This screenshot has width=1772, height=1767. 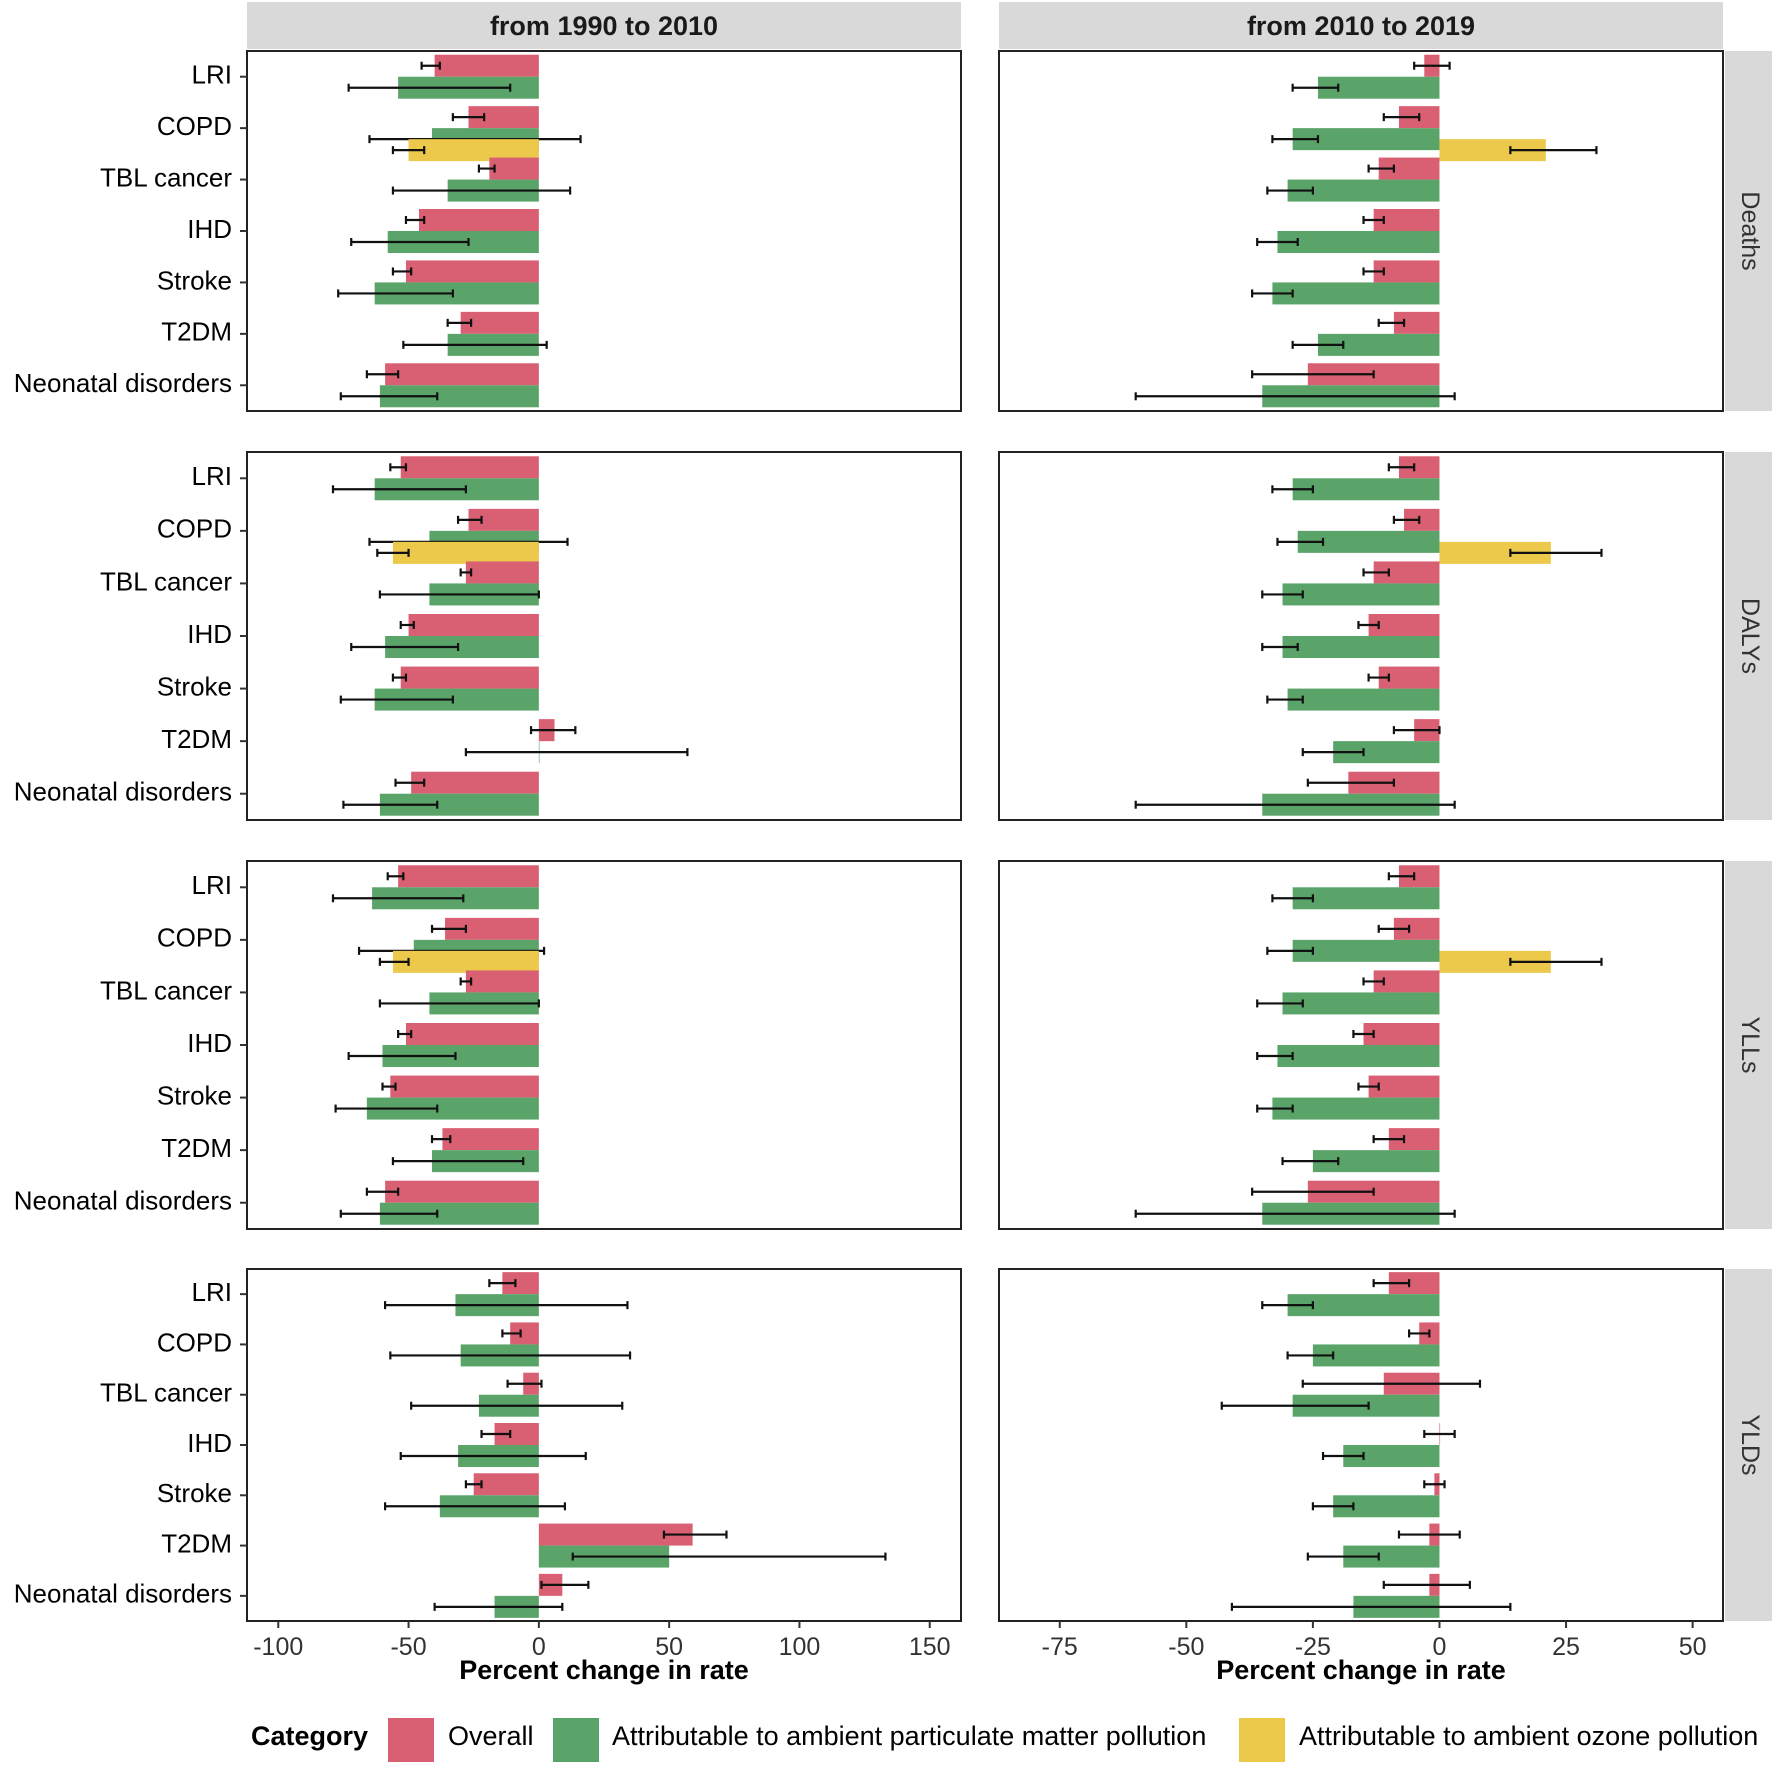 What do you see at coordinates (472, 1034) in the screenshot?
I see `bar-ylls-1-ihd-overall` at bounding box center [472, 1034].